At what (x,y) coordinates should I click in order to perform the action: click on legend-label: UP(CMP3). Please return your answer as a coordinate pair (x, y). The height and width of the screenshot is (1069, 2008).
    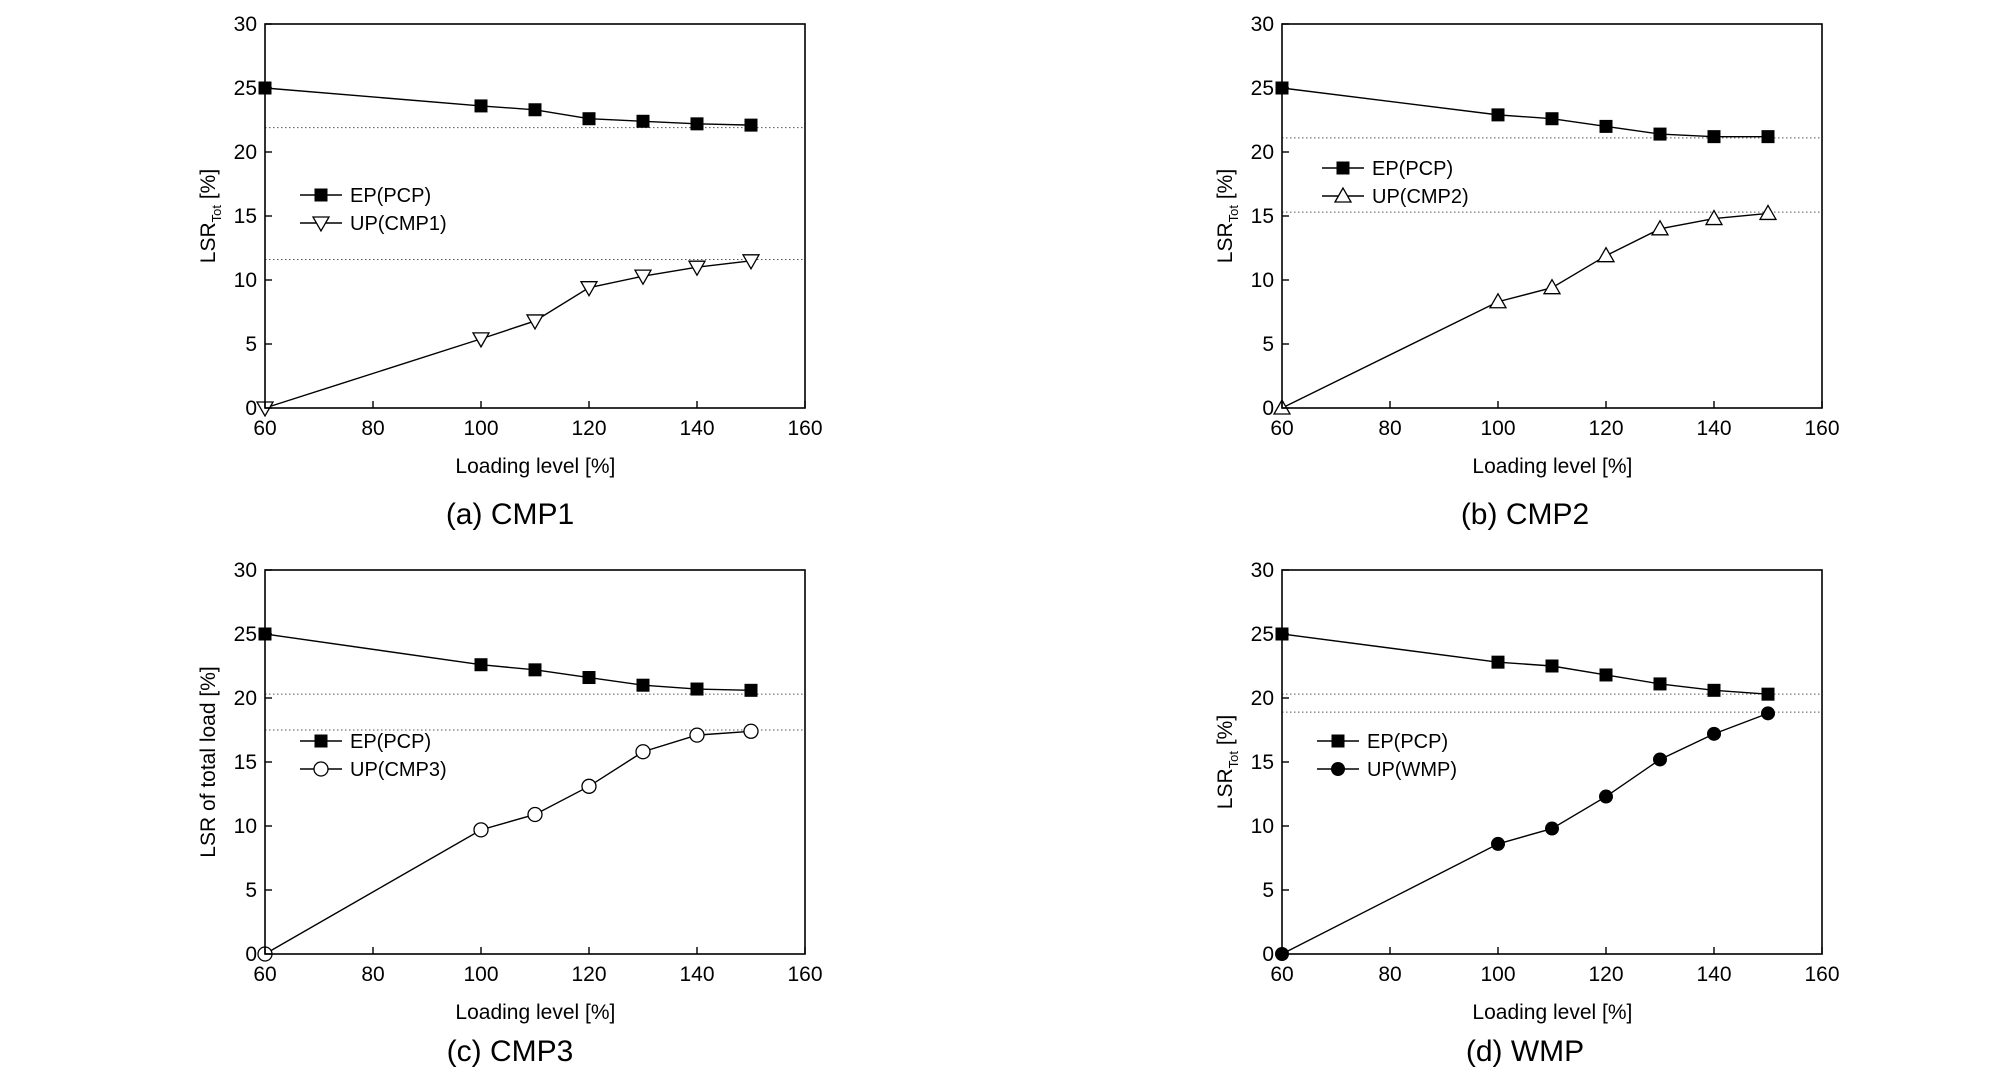
    Looking at the image, I should click on (398, 770).